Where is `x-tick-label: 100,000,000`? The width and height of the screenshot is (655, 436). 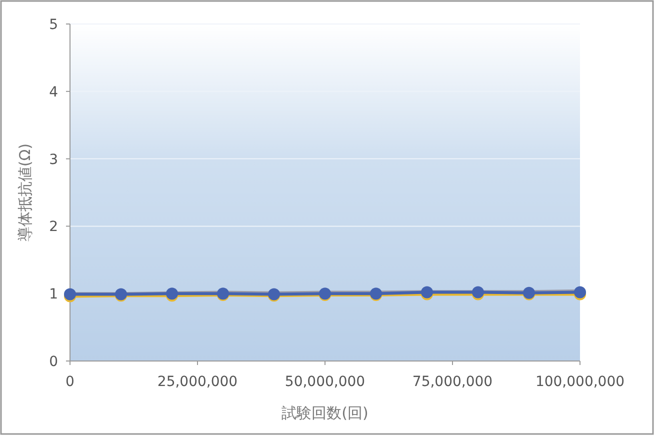
x-tick-label: 100,000,000 is located at coordinates (580, 382).